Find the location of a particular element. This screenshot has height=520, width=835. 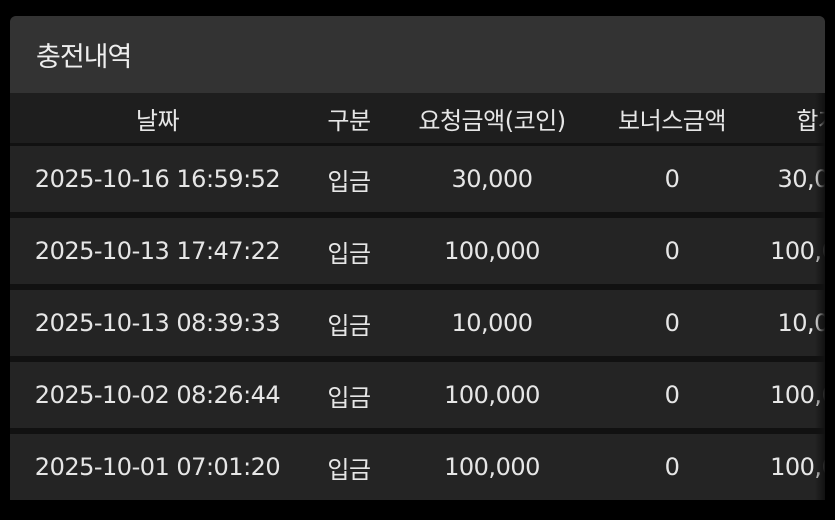

header-request-amount: 요청금액(코인) is located at coordinates (492, 120).